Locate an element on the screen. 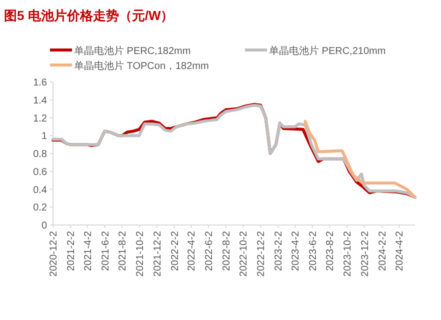  x-tick-label: 2024-2-2 is located at coordinates (383, 251).